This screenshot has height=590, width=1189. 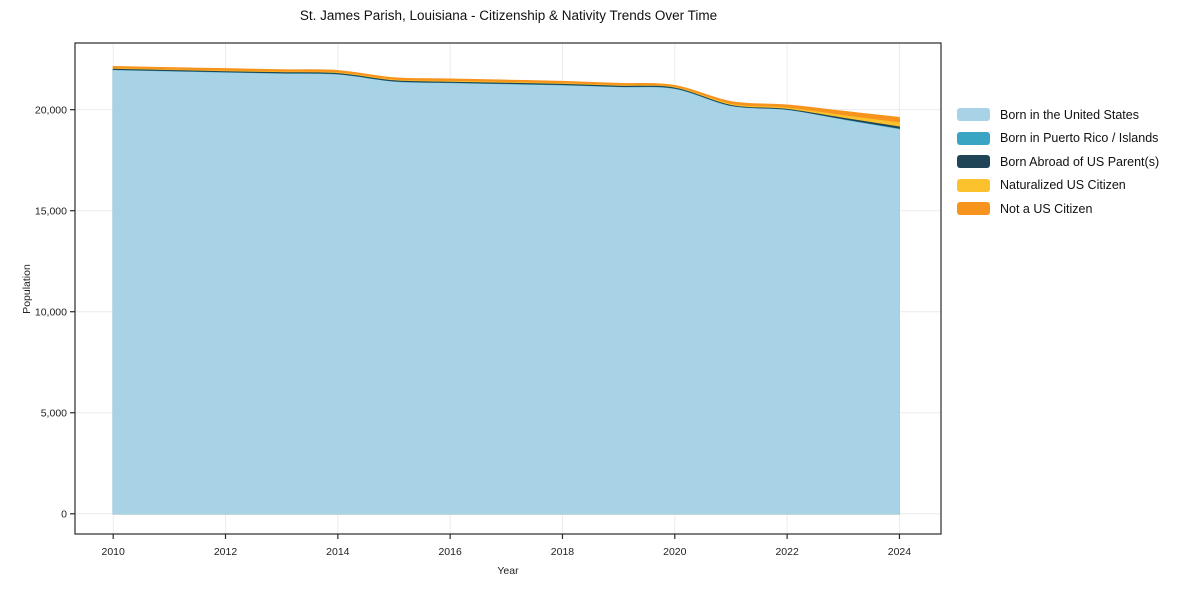 What do you see at coordinates (973, 138) in the screenshot?
I see `legend-swatch-born-pr-islands` at bounding box center [973, 138].